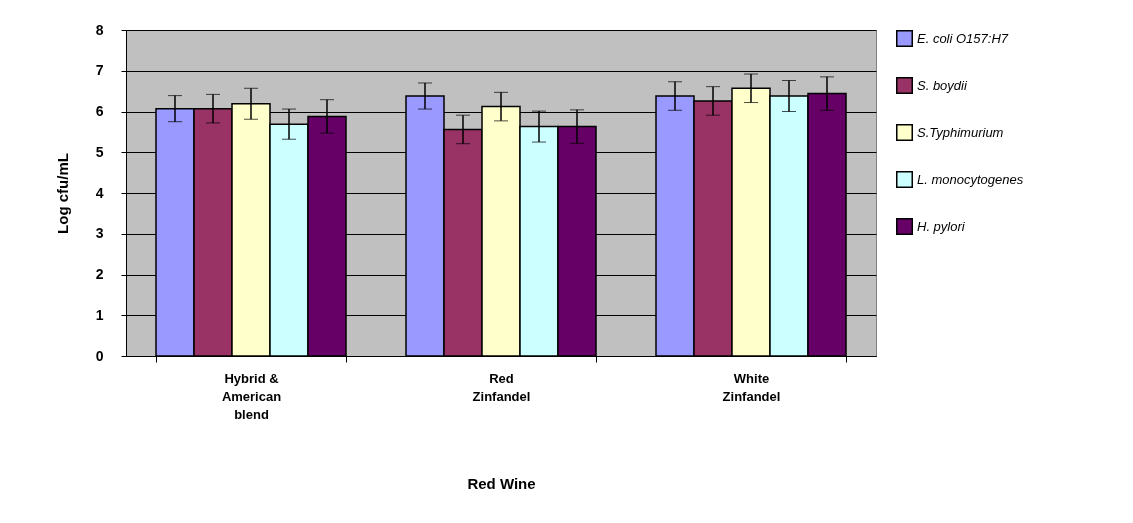 Image resolution: width=1133 pixels, height=523 pixels. I want to click on legend-label: E. coli O157:H7, so click(963, 38).